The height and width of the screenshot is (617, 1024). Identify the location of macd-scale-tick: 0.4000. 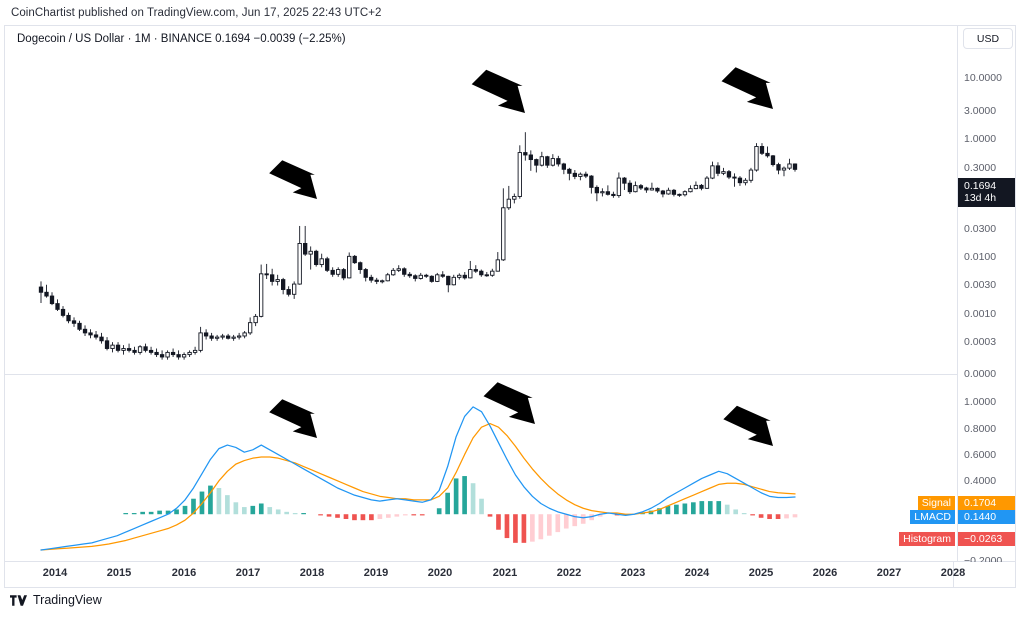
(980, 481).